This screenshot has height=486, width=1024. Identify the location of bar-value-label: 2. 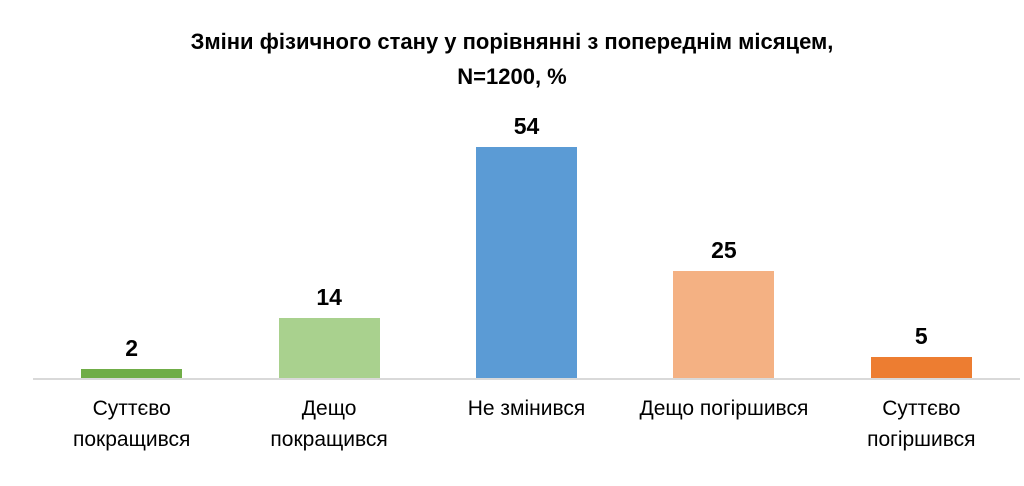
(132, 348).